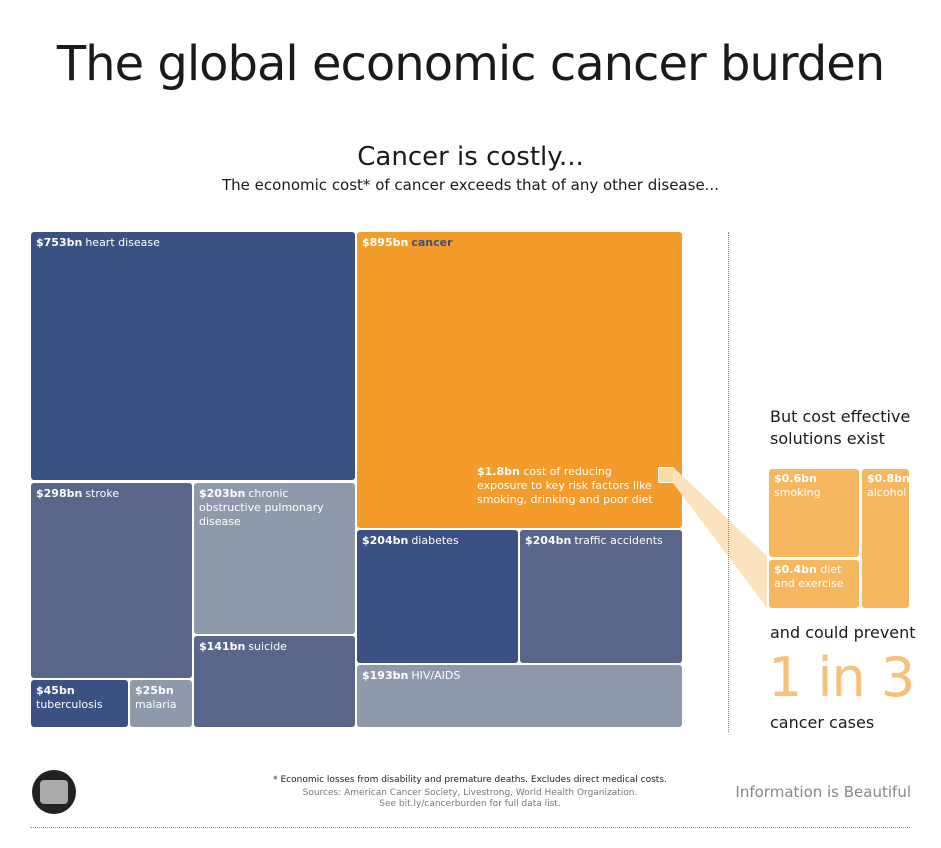  I want to click on solution-value: $0.8bn, so click(888, 478).